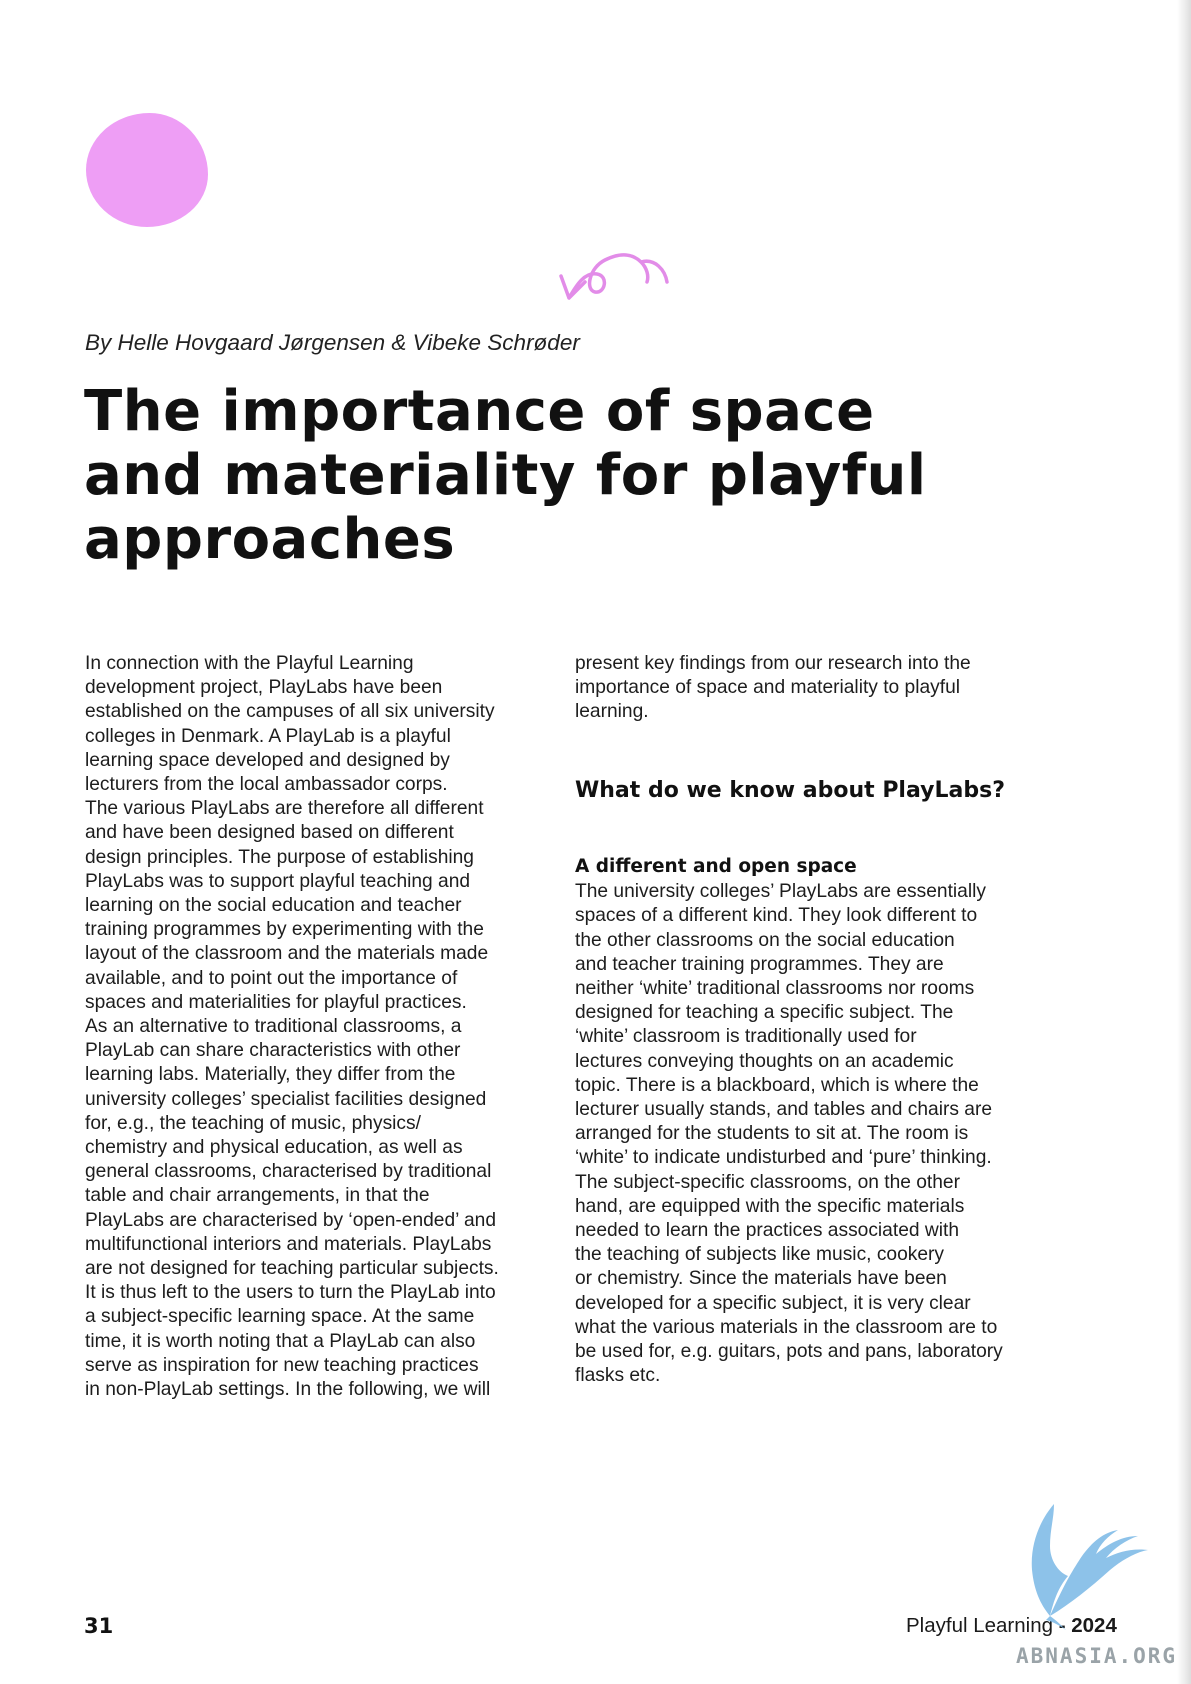 Image resolution: width=1191 pixels, height=1684 pixels. I want to click on text-line: flasks etc., so click(789, 1376).